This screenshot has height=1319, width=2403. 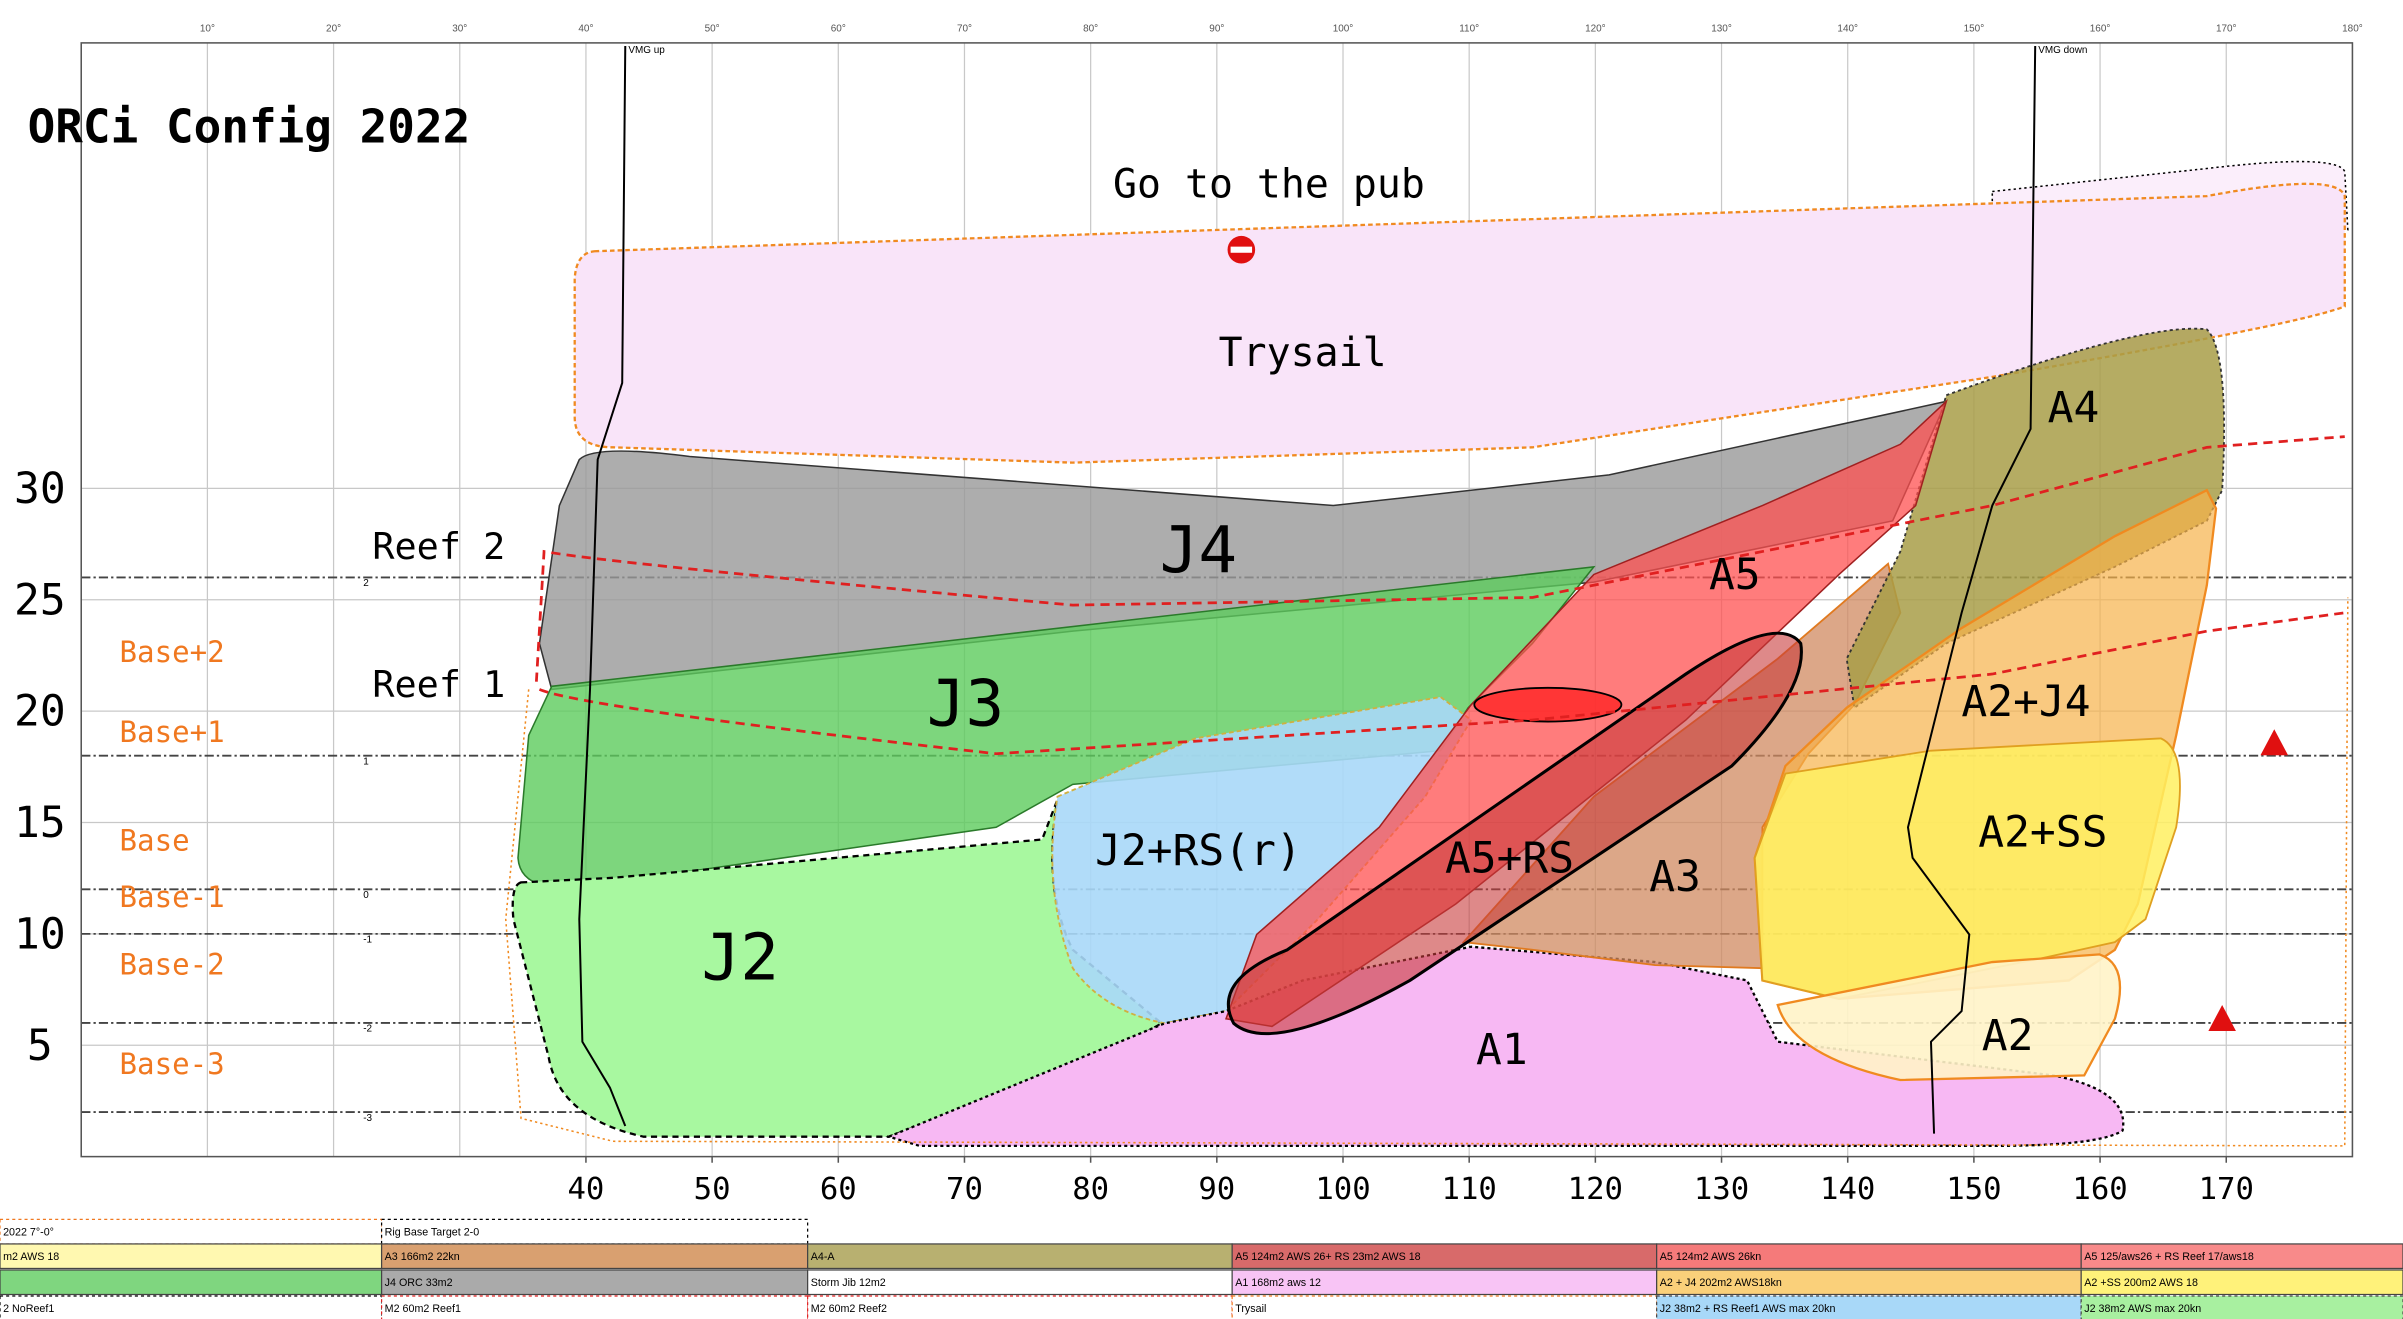 What do you see at coordinates (712, 29) in the screenshot?
I see `top-tick-label: 50°` at bounding box center [712, 29].